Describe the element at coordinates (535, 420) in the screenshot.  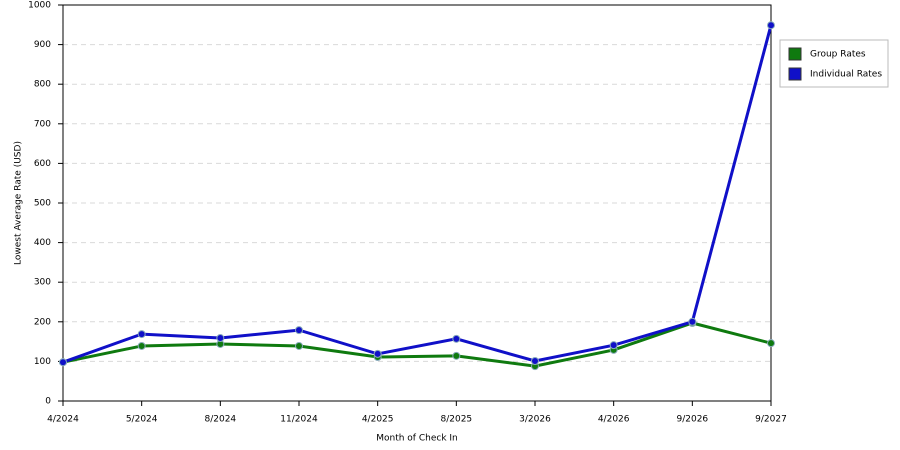
I see `x-tick-label: 3/2026` at that location.